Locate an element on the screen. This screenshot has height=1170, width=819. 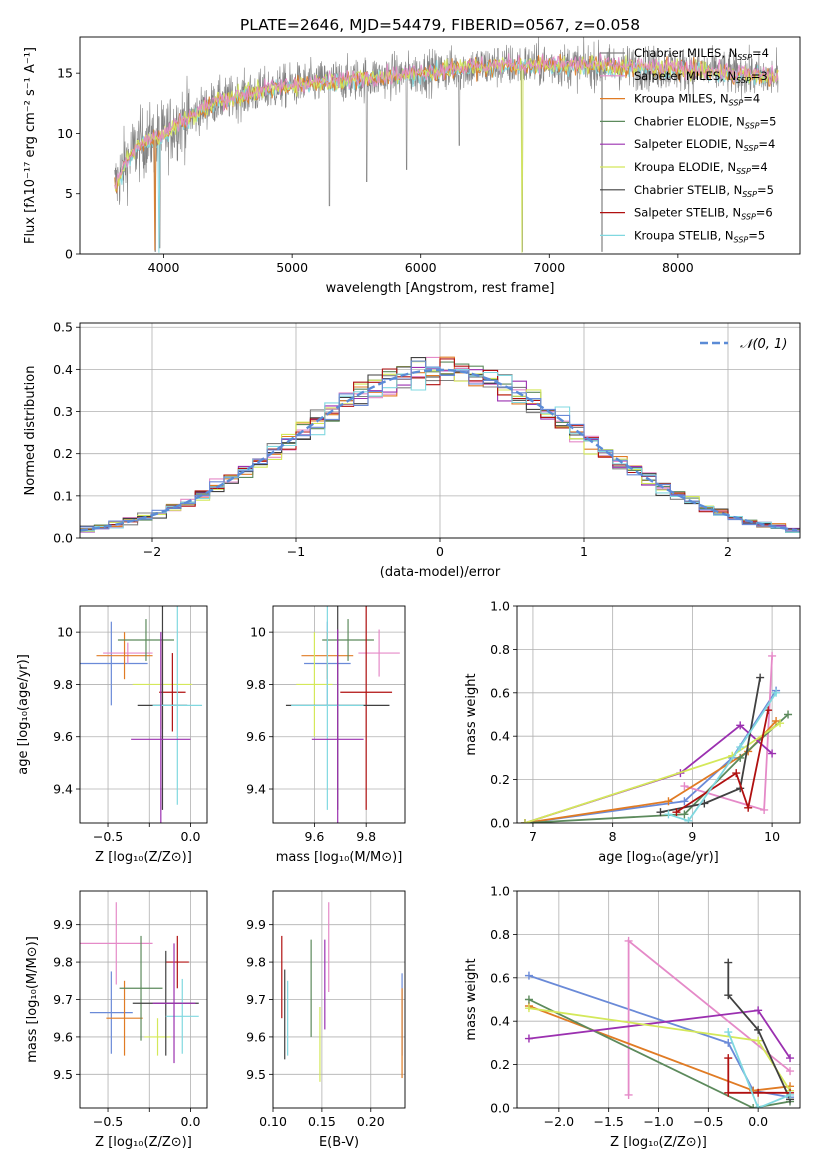
x-axis-label: Z [log₁₀(Z/Z⊙)] is located at coordinates (143, 1142).